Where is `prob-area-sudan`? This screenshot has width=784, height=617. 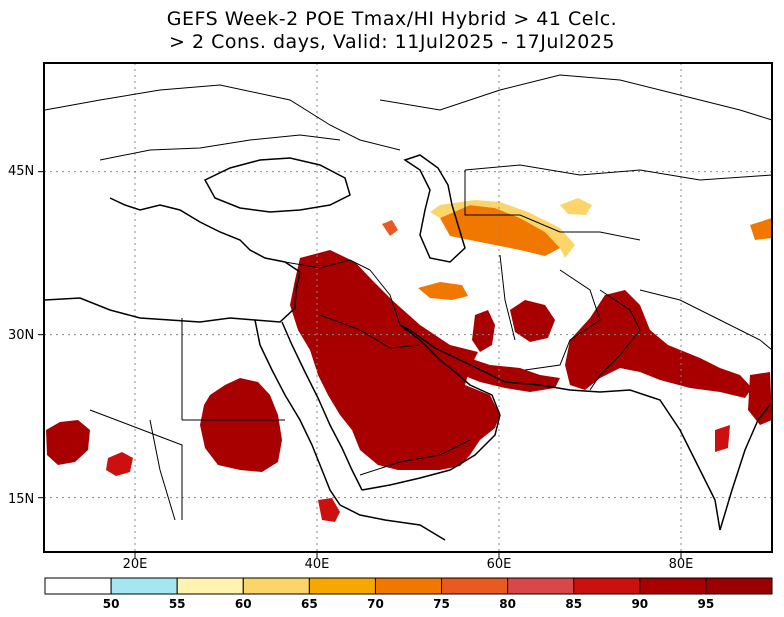
prob-area-sudan is located at coordinates (241, 425).